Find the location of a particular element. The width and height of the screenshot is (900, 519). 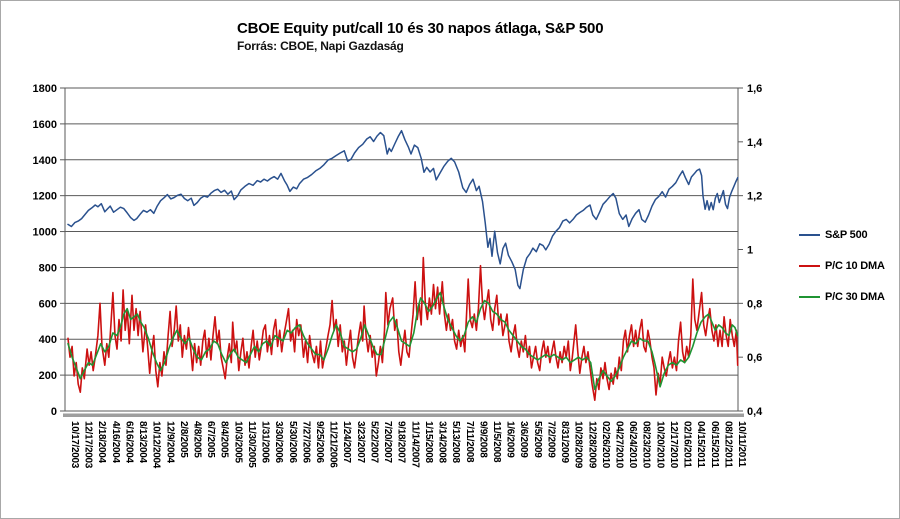

svg-text: 3/23/2007 is located at coordinates (360, 442).